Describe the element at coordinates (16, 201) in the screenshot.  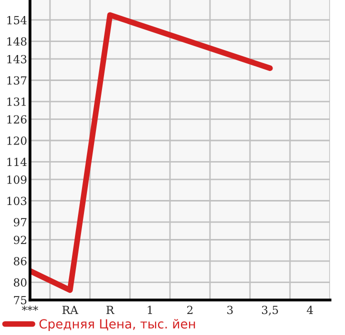
I see `y-tick-label: 103` at that location.